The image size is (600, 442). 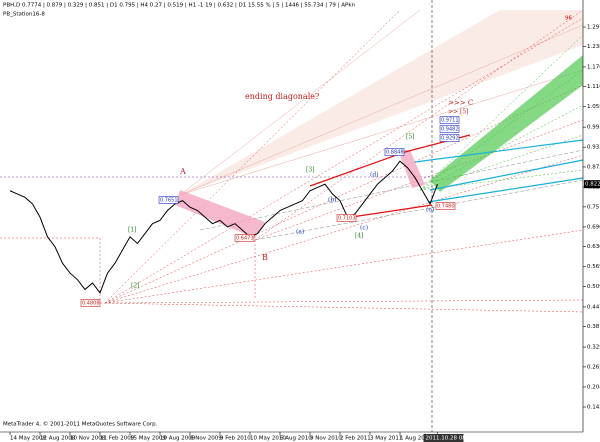 What do you see at coordinates (593, 28) in the screenshot?
I see `y-tick-label: 1.2972` at bounding box center [593, 28].